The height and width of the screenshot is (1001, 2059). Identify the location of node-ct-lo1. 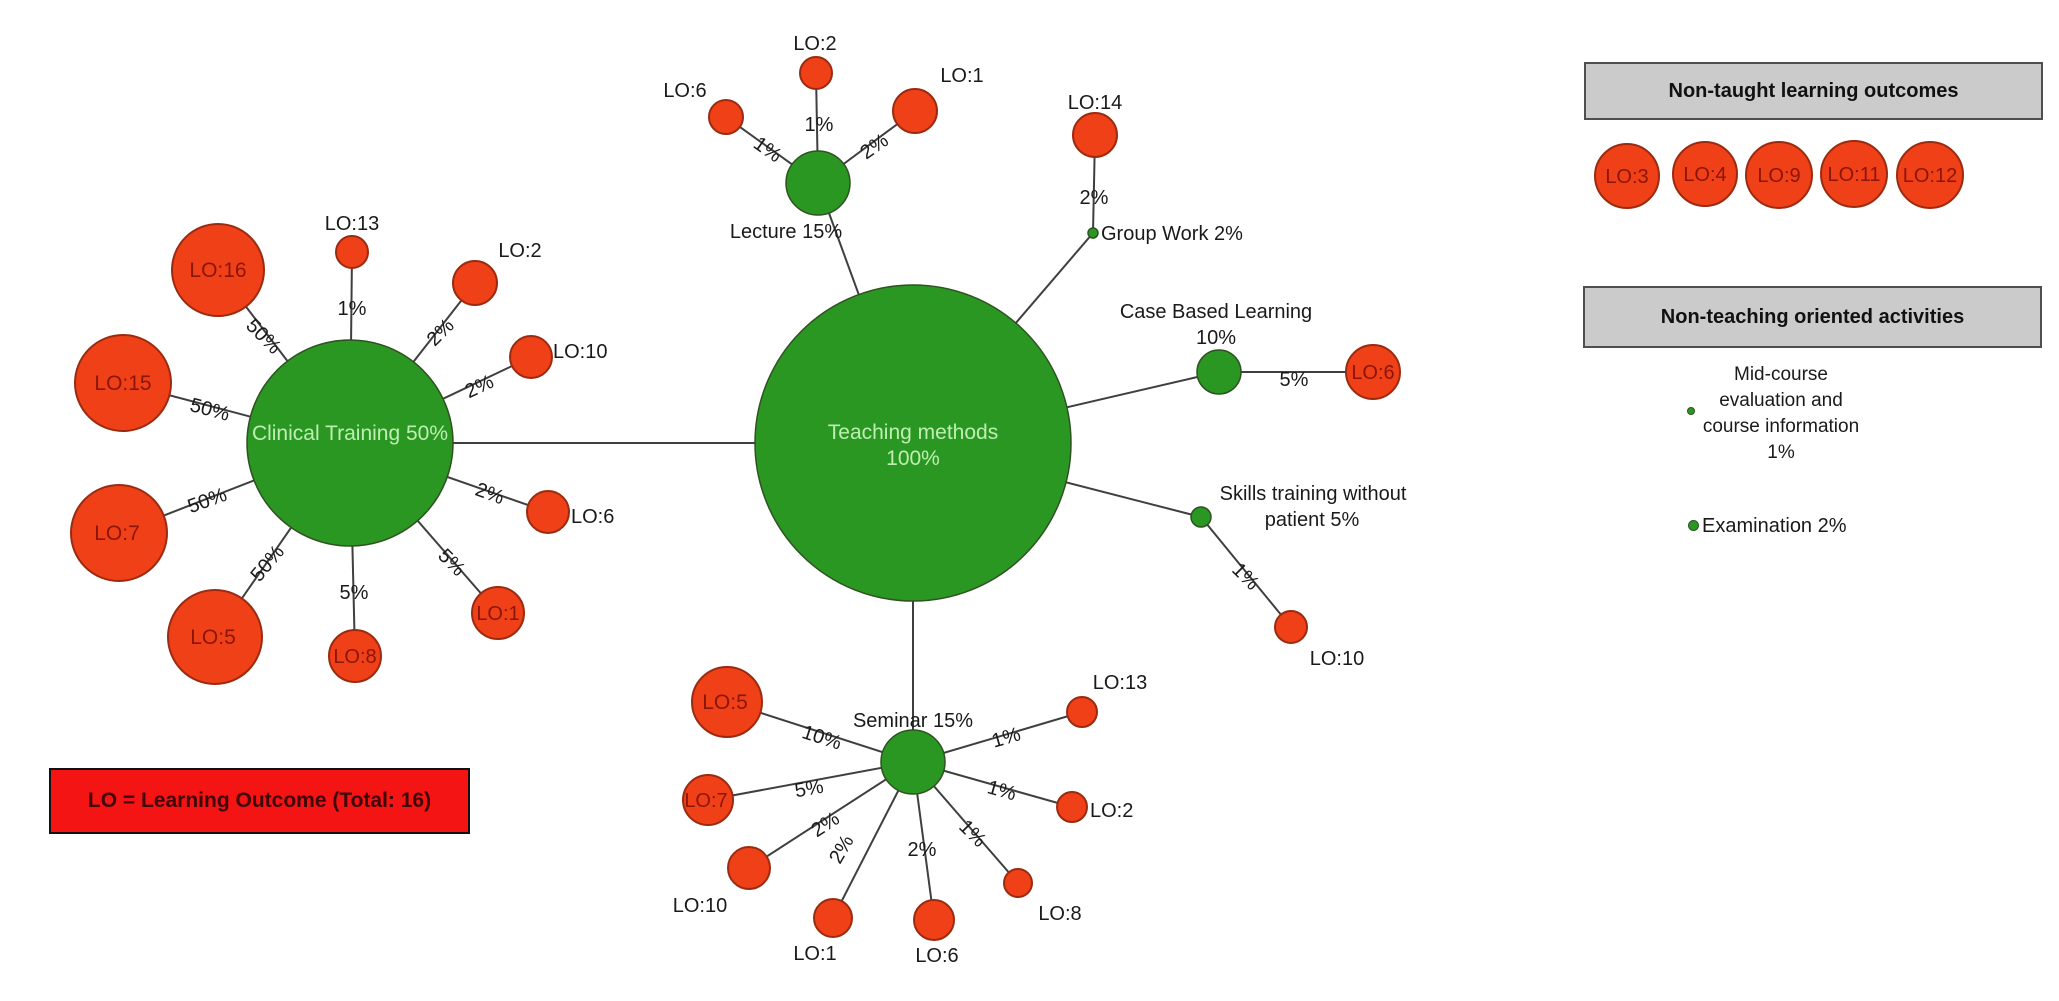
(498, 613).